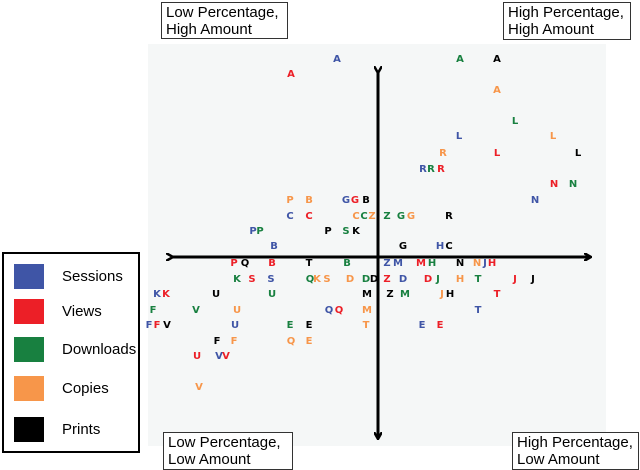  Describe the element at coordinates (554, 184) in the screenshot. I see `point-views-n: N` at that location.